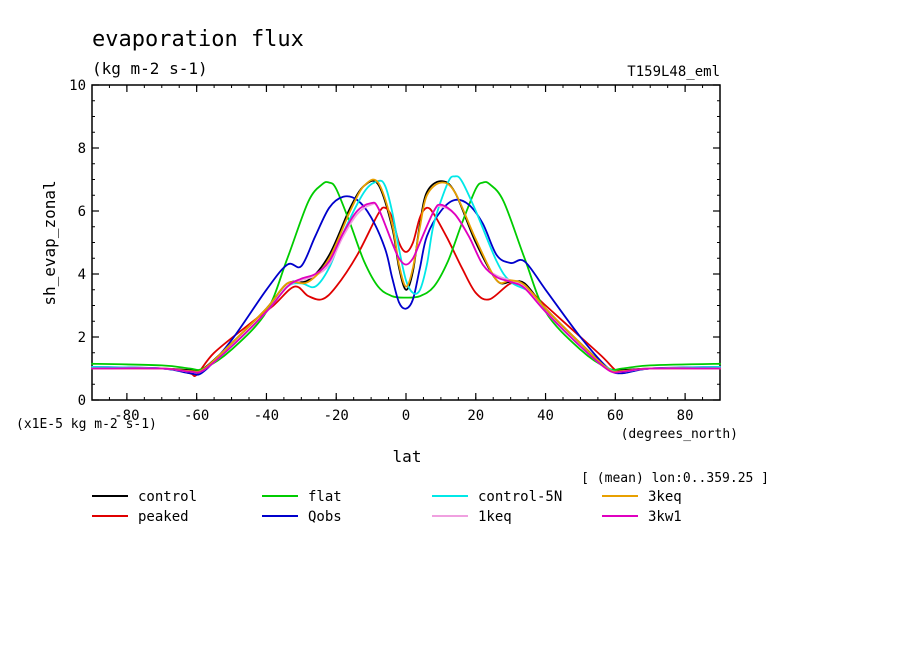  What do you see at coordinates (520, 497) in the screenshot?
I see `legend-label: control-5N` at bounding box center [520, 497].